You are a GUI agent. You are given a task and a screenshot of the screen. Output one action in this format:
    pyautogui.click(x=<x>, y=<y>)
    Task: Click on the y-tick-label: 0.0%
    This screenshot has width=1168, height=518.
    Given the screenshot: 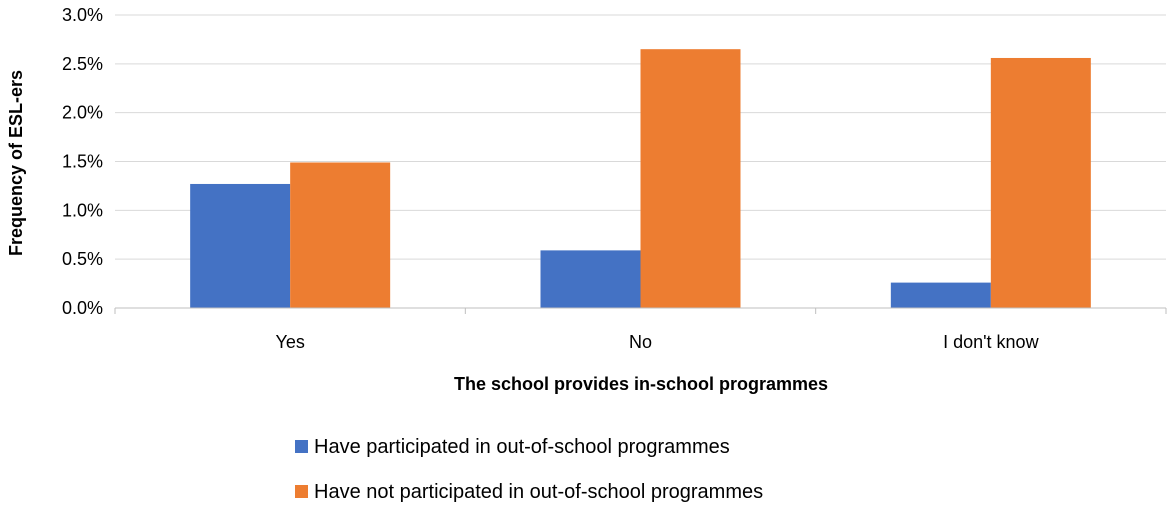 What is the action you would take?
    pyautogui.click(x=82, y=308)
    